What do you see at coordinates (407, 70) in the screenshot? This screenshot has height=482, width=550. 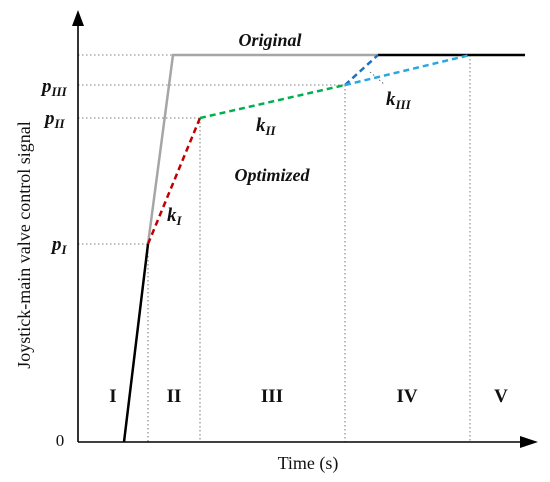 I see `optimized-segment-k-iii-light` at bounding box center [407, 70].